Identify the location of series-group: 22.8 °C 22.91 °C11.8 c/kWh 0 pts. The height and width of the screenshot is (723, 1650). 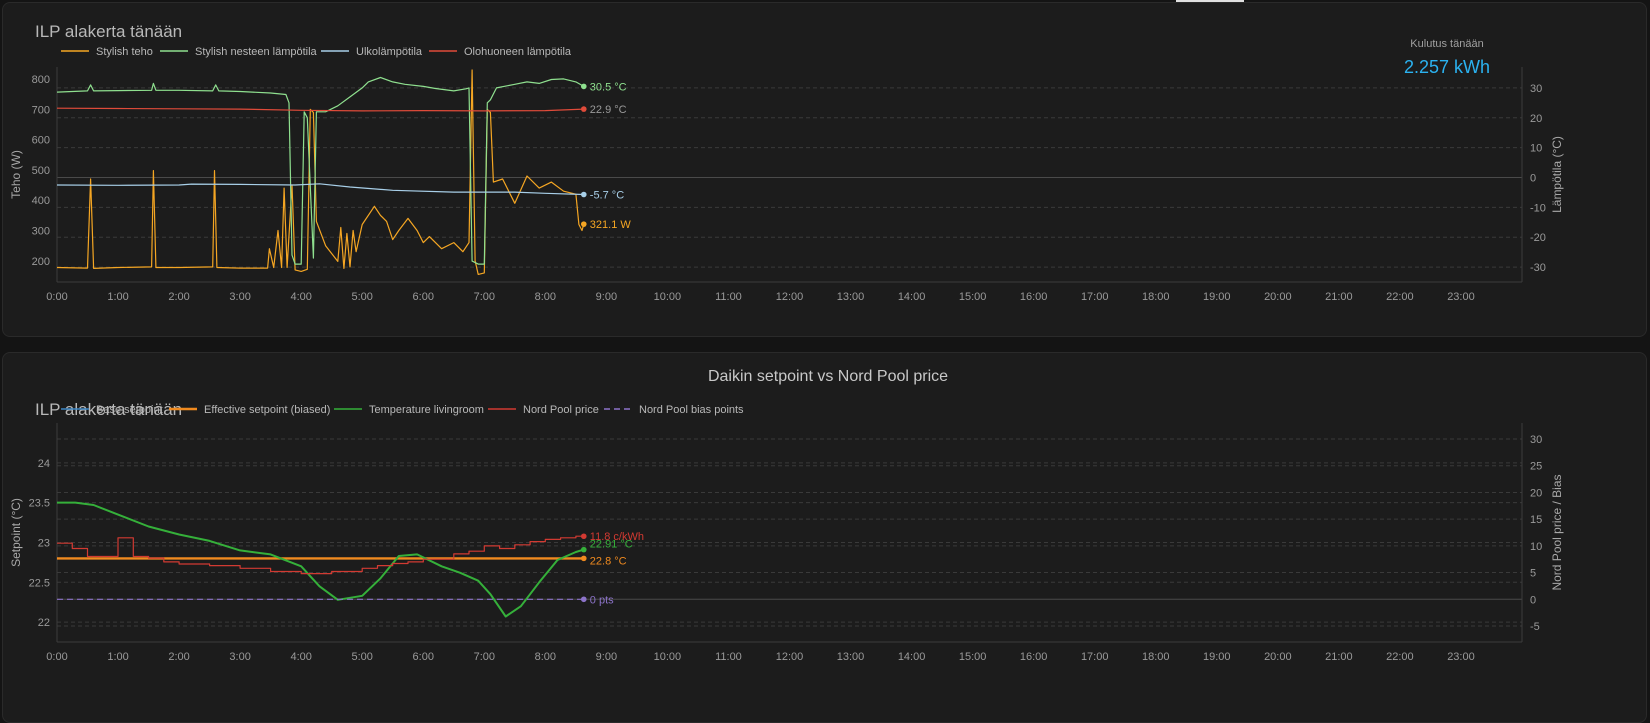
(350, 559).